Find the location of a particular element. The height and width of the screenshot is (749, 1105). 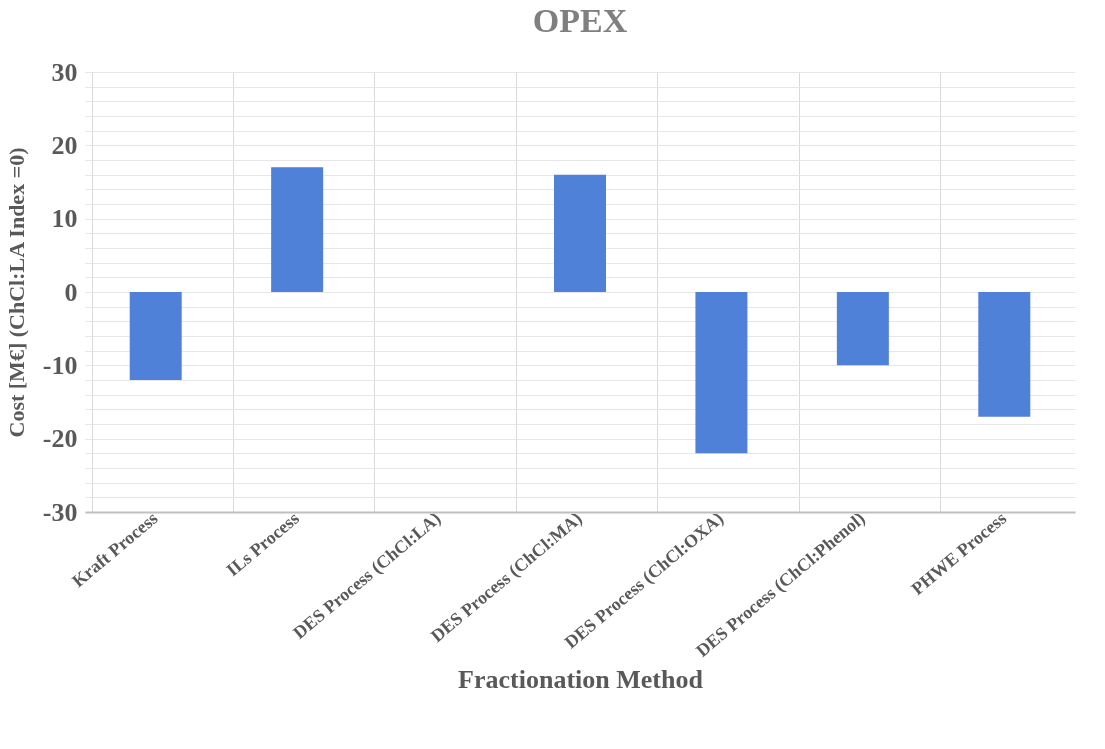

y-tick-label: 30 is located at coordinates (64, 72).